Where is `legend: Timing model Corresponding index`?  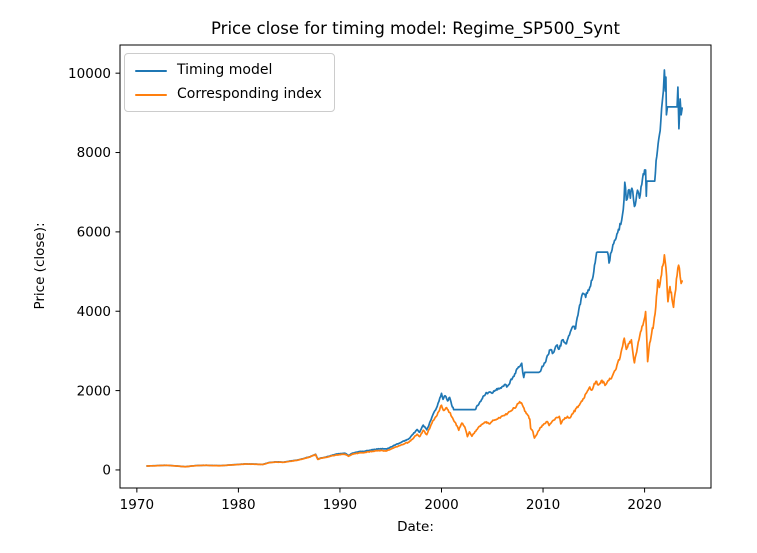
legend: Timing model Corresponding index is located at coordinates (229, 82).